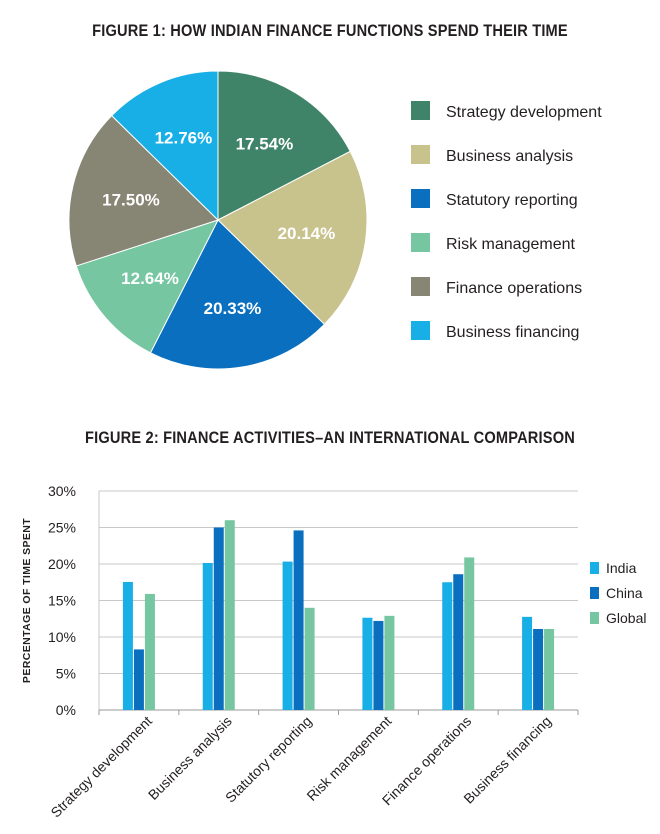 The height and width of the screenshot is (834, 660). What do you see at coordinates (62, 564) in the screenshot?
I see `y-tick-label: 20%` at bounding box center [62, 564].